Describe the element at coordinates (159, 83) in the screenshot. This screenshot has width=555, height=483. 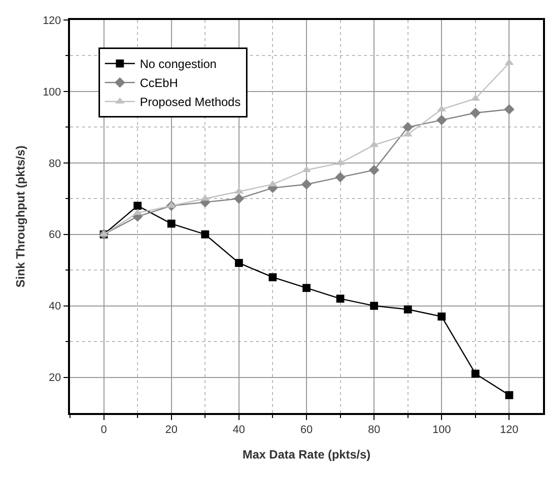
I see `legend-label: CcEbH` at that location.